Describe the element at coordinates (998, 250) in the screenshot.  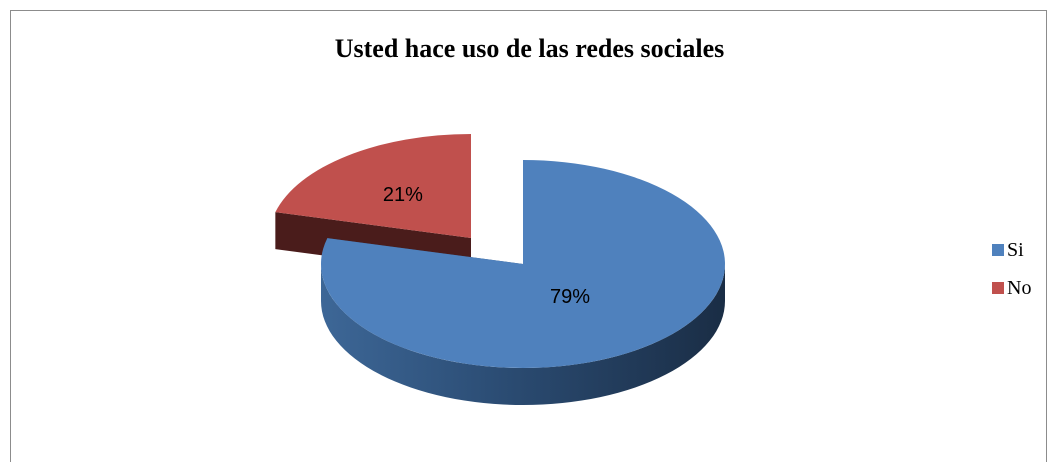
I see `legend-swatch-si` at that location.